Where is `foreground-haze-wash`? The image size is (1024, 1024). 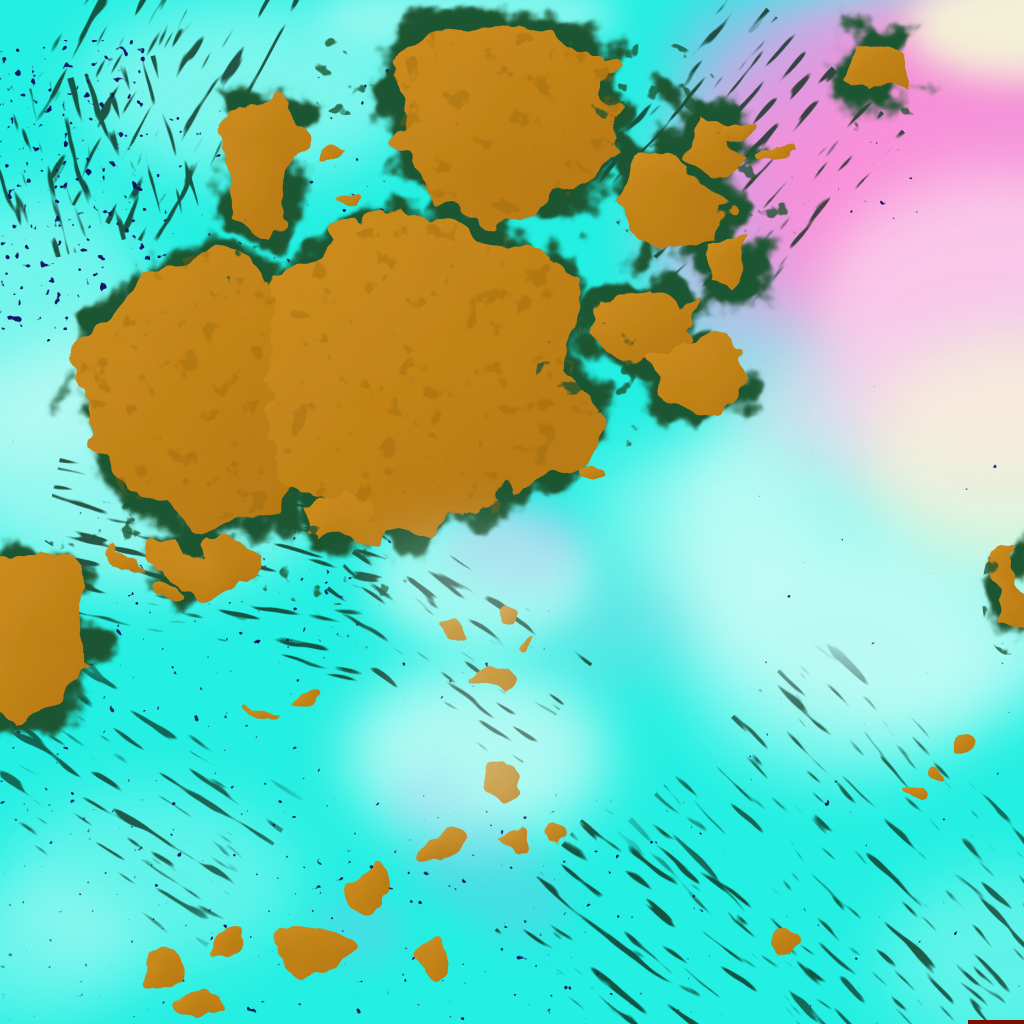
foreground-haze-wash is located at coordinates (470, 680).